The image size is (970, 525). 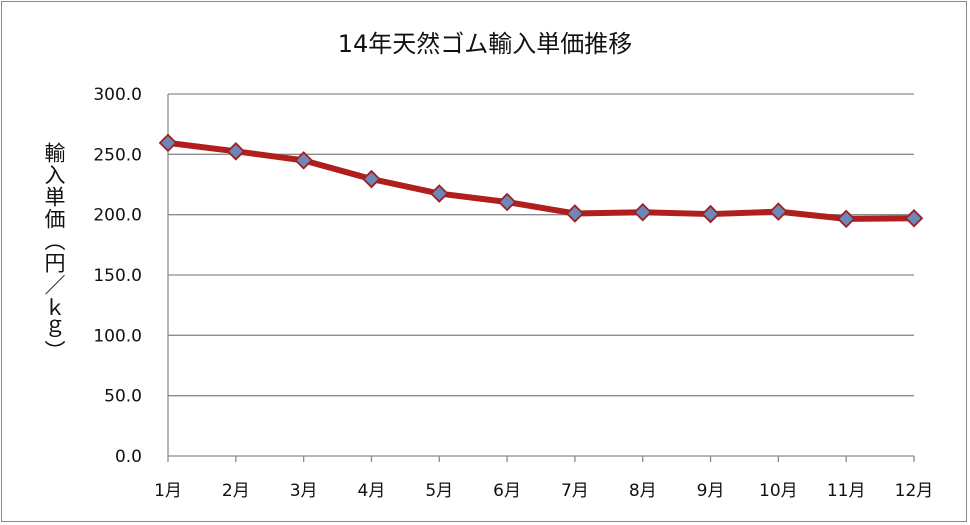 I want to click on y-tick-label: 50.0, so click(x=123, y=397).